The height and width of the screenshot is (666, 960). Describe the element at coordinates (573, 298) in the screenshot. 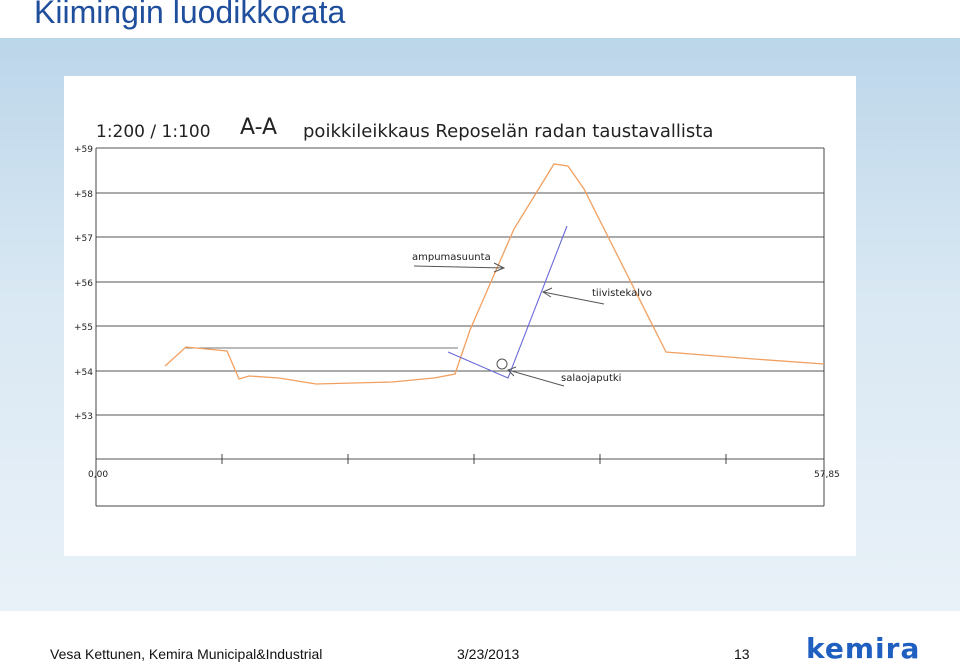

I see `sealing-membrane-arrow-line` at that location.